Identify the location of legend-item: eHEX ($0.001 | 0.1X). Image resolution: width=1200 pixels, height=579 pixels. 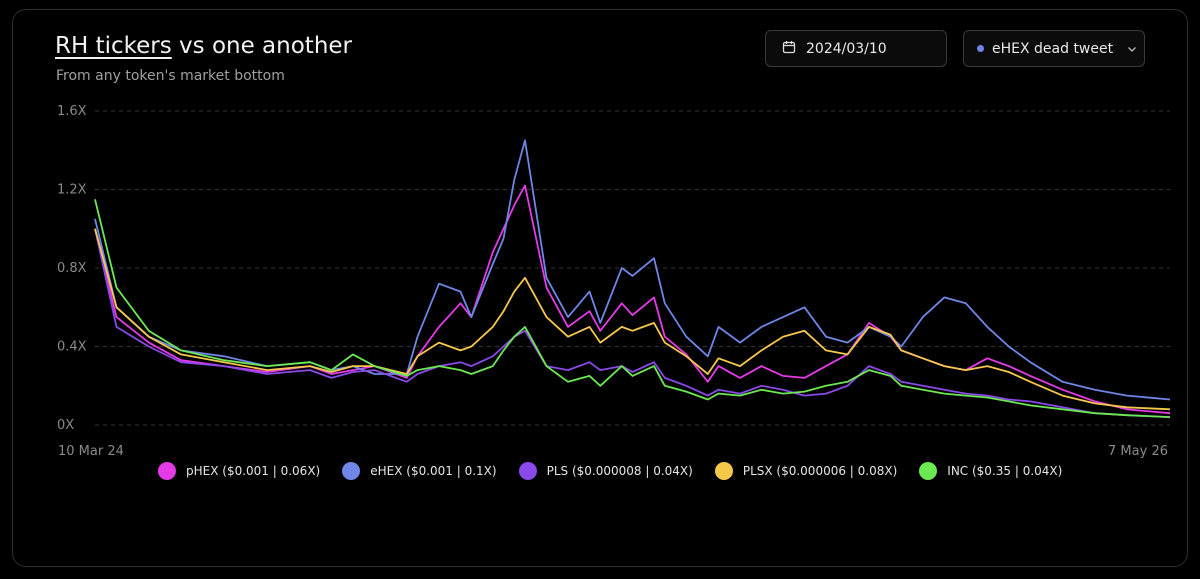
(419, 471).